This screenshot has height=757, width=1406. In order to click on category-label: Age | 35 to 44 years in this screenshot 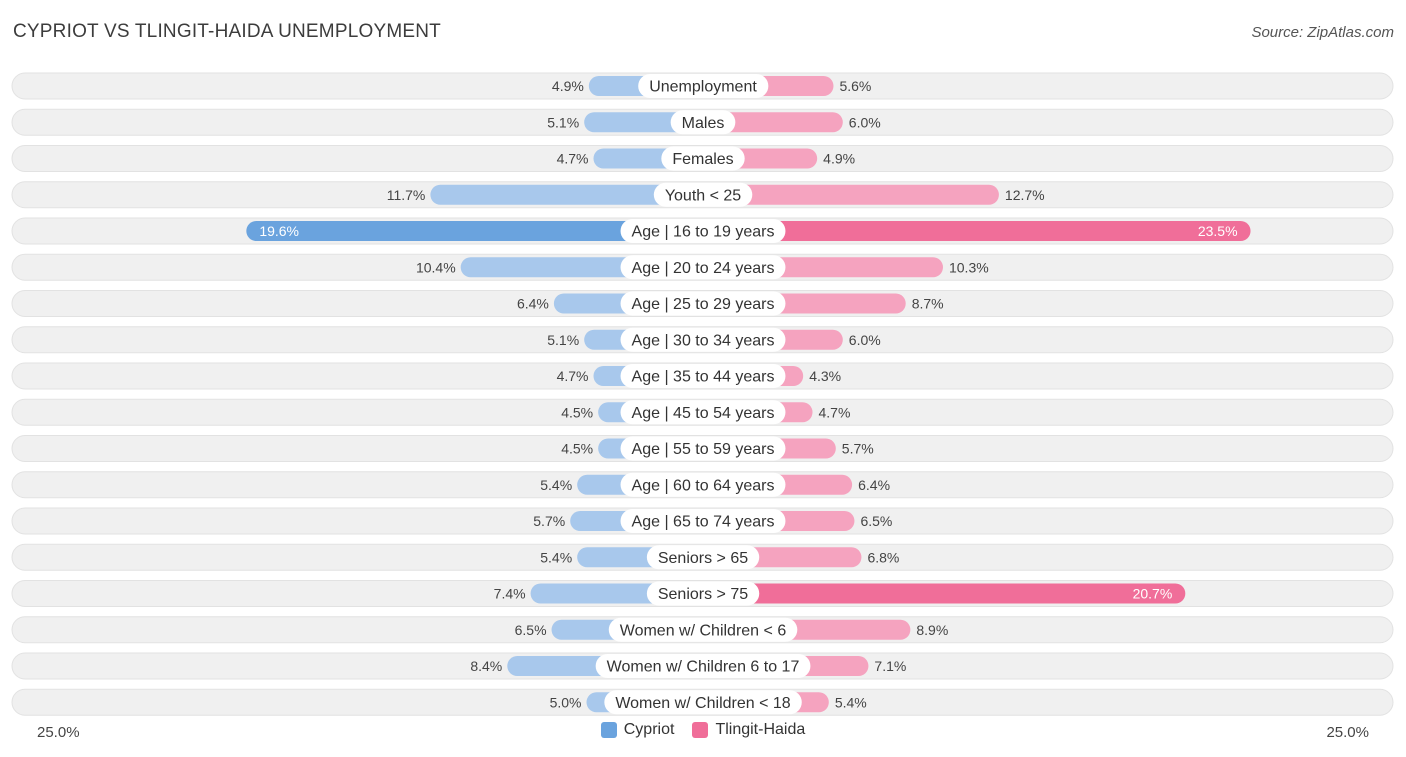, I will do `click(703, 377)`.